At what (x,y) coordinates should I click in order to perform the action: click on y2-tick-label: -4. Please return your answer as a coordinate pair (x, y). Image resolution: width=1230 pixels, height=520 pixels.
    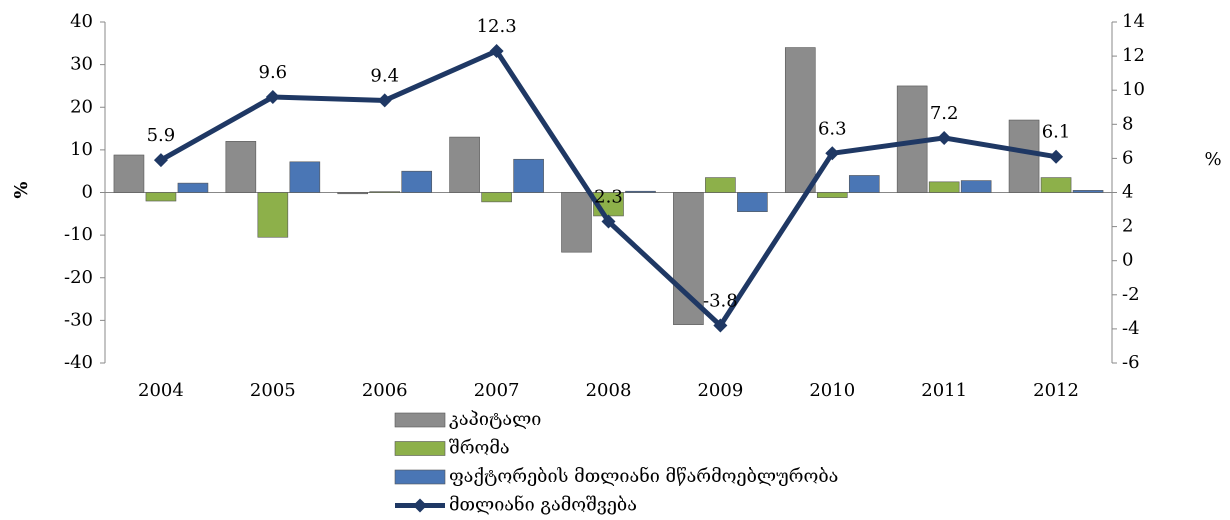
    Looking at the image, I should click on (1131, 328).